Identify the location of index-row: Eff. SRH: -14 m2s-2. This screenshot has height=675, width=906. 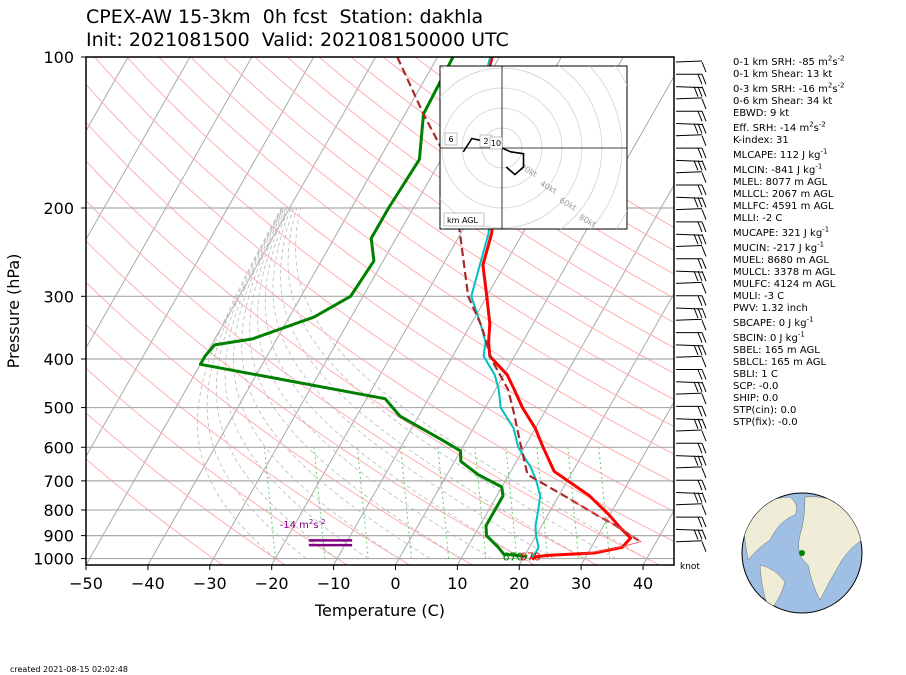
(779, 127).